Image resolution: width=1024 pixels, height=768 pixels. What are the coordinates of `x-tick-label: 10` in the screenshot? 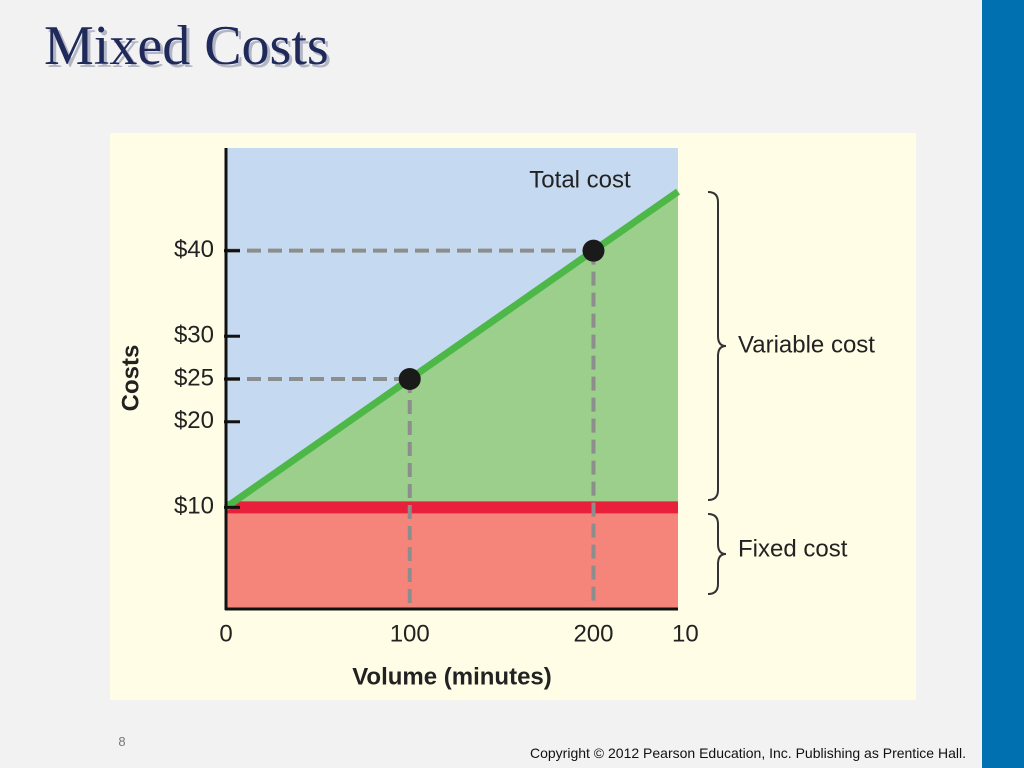 It's located at (685, 633).